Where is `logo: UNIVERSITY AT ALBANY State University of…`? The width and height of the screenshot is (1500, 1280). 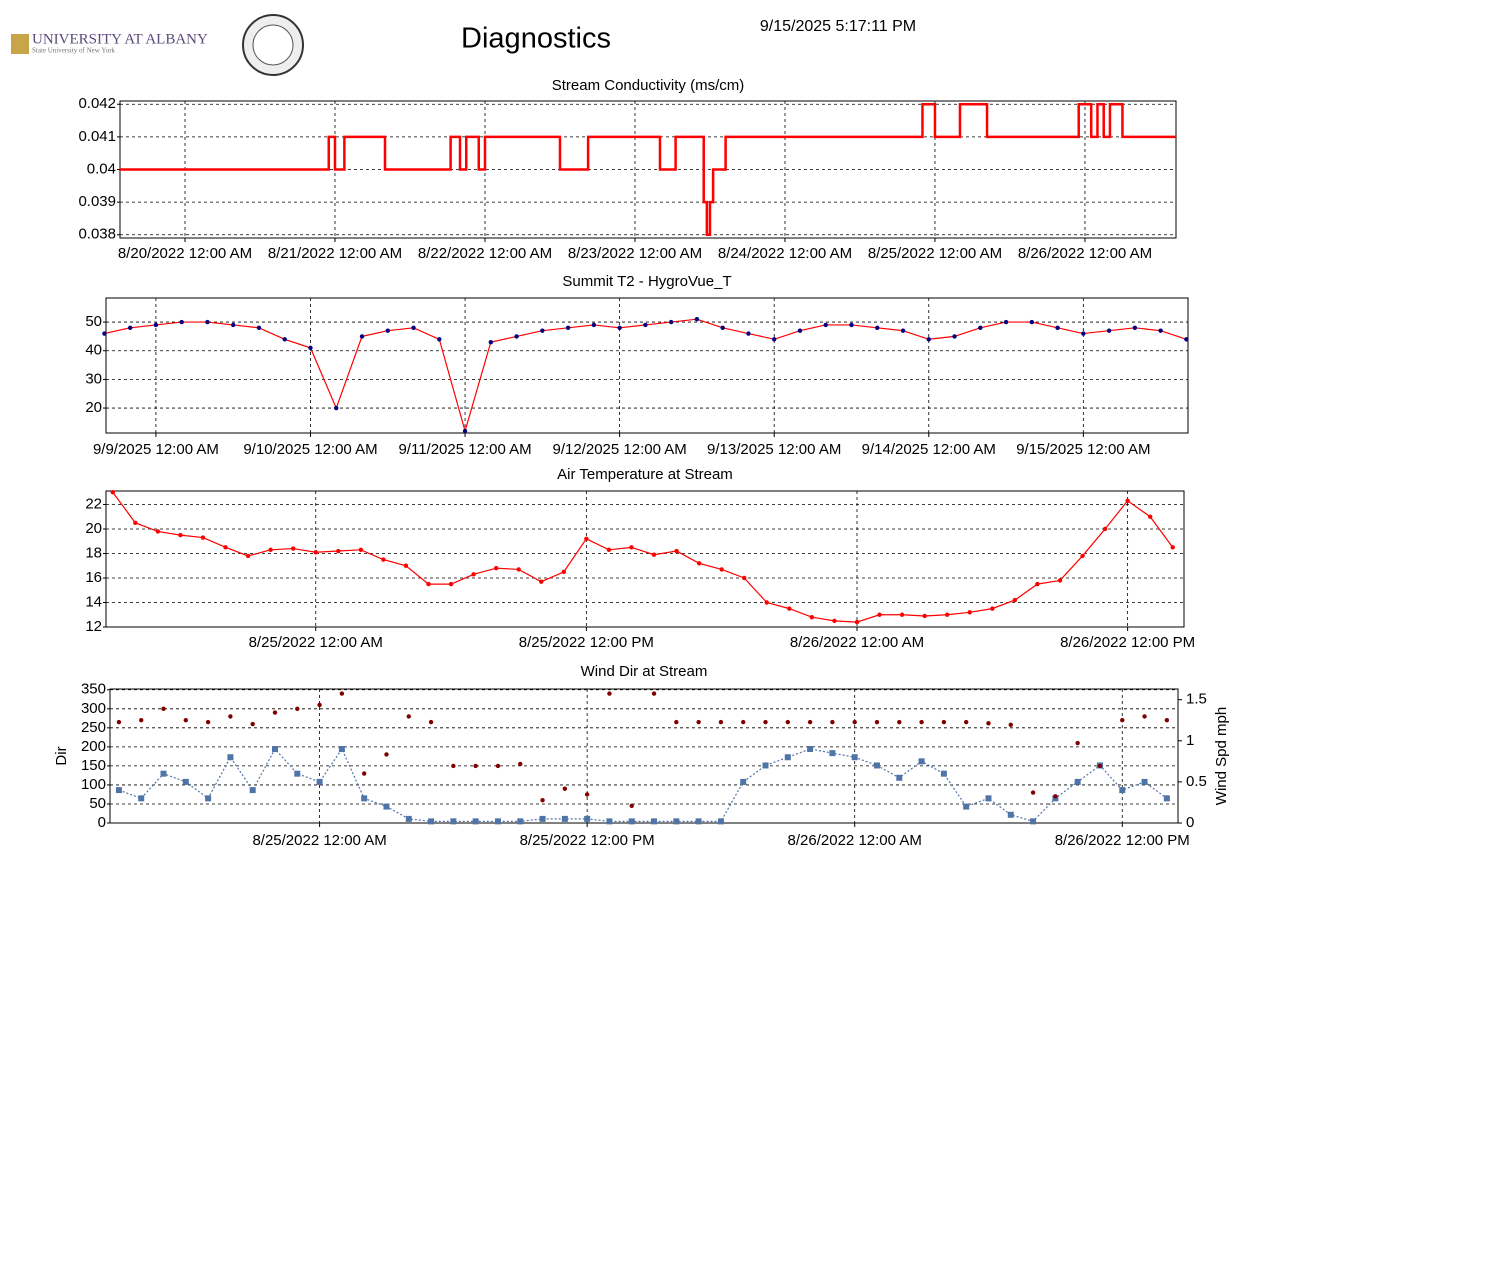
logo: UNIVERSITY AT ALBANY State University of… is located at coordinates (109, 43).